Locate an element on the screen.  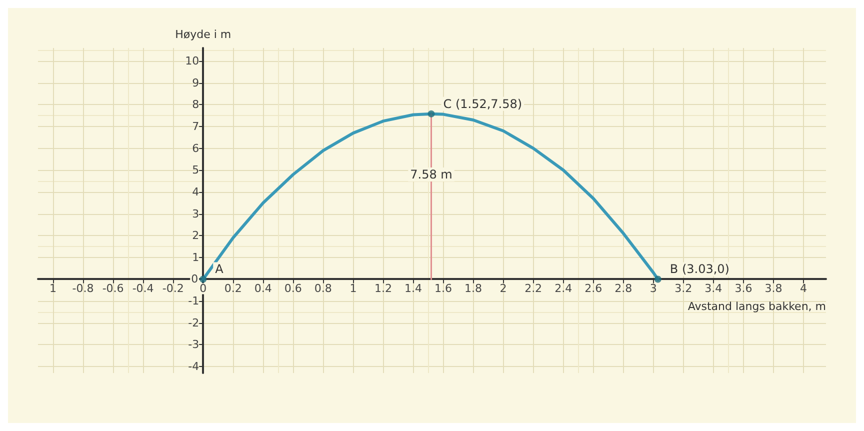
x-tick-label: 3.8 is located at coordinates (773, 289).